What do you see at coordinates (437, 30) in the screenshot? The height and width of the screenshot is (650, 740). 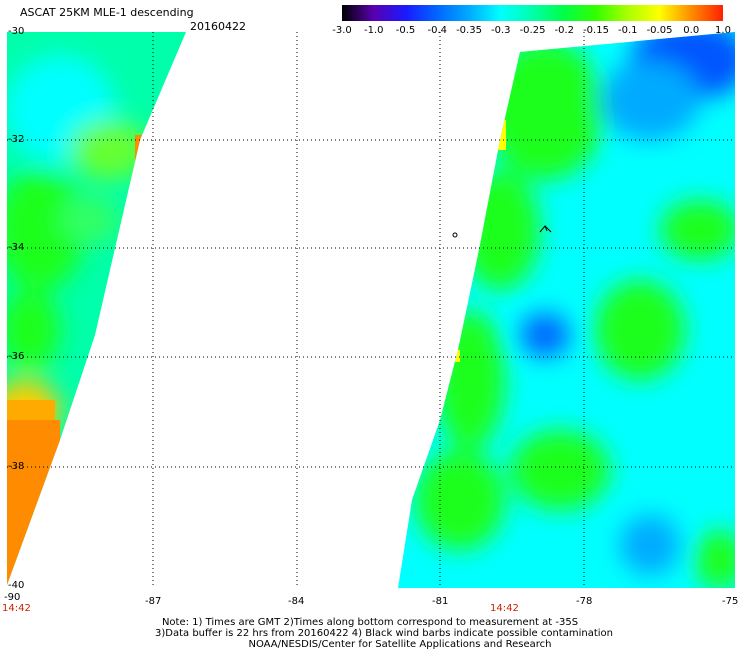 I see `colorbar-tick-label: -0.4` at bounding box center [437, 30].